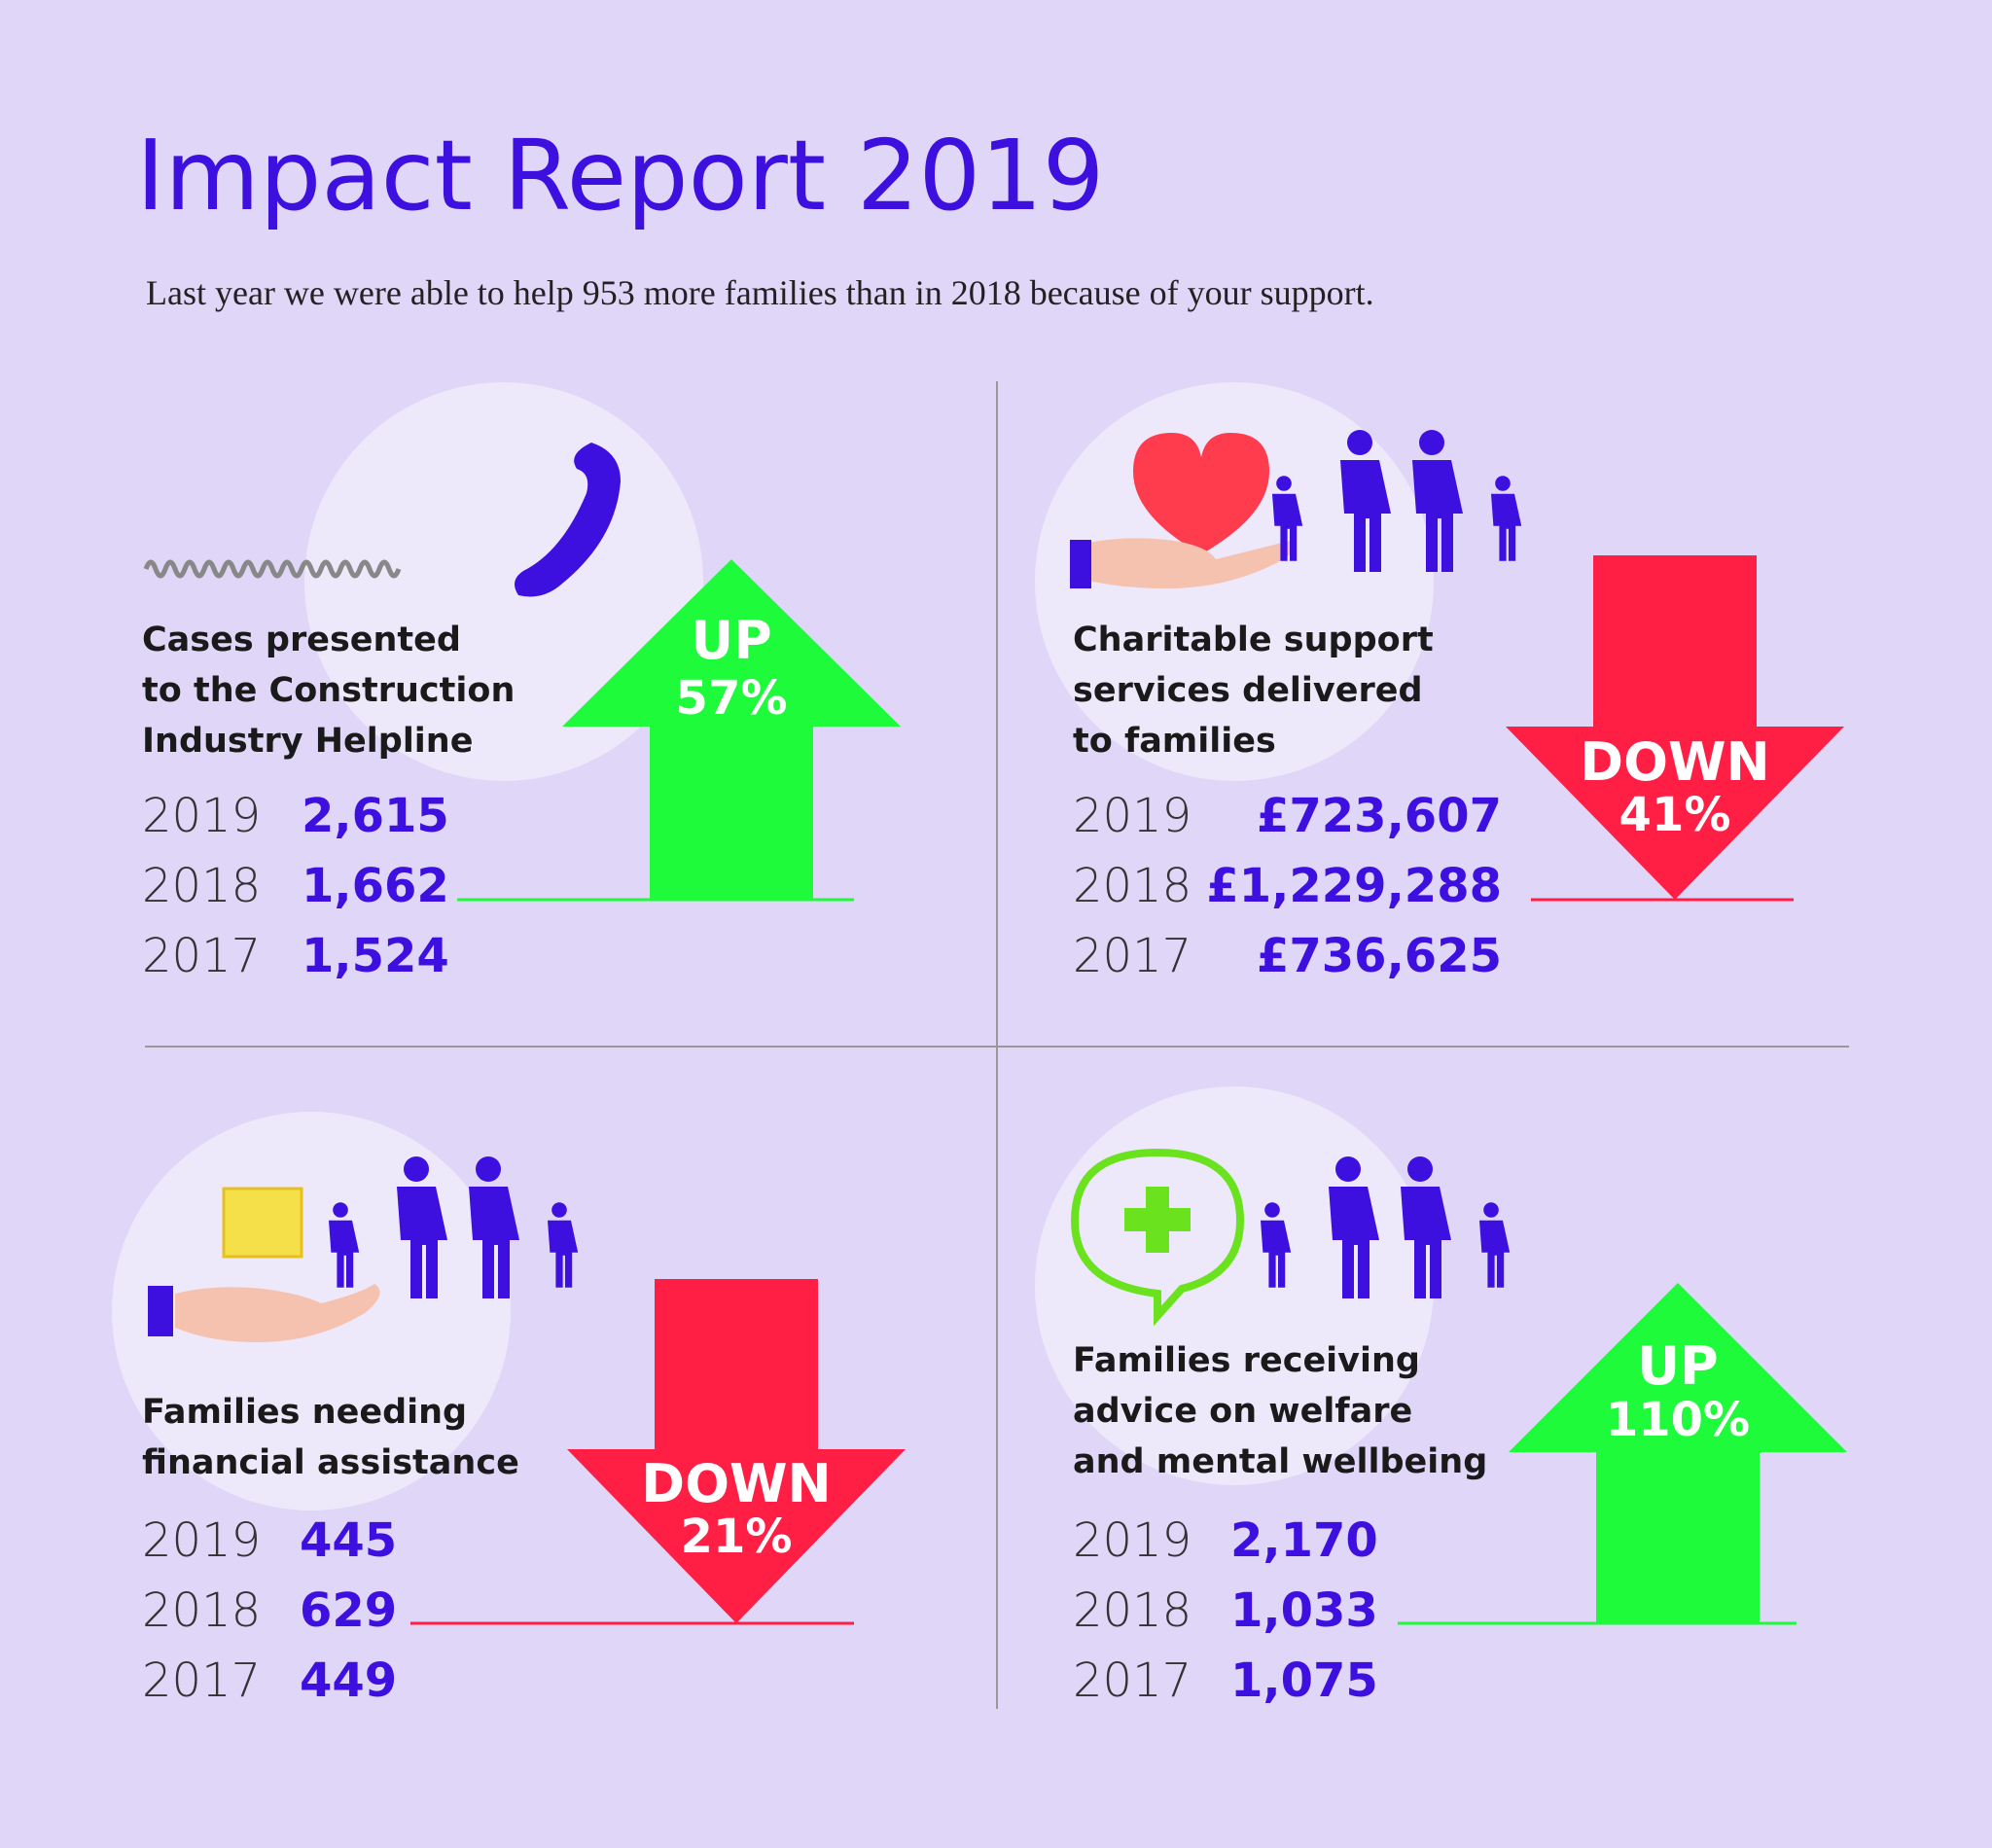  What do you see at coordinates (375, 816) in the screenshot?
I see `value: 2,615` at bounding box center [375, 816].